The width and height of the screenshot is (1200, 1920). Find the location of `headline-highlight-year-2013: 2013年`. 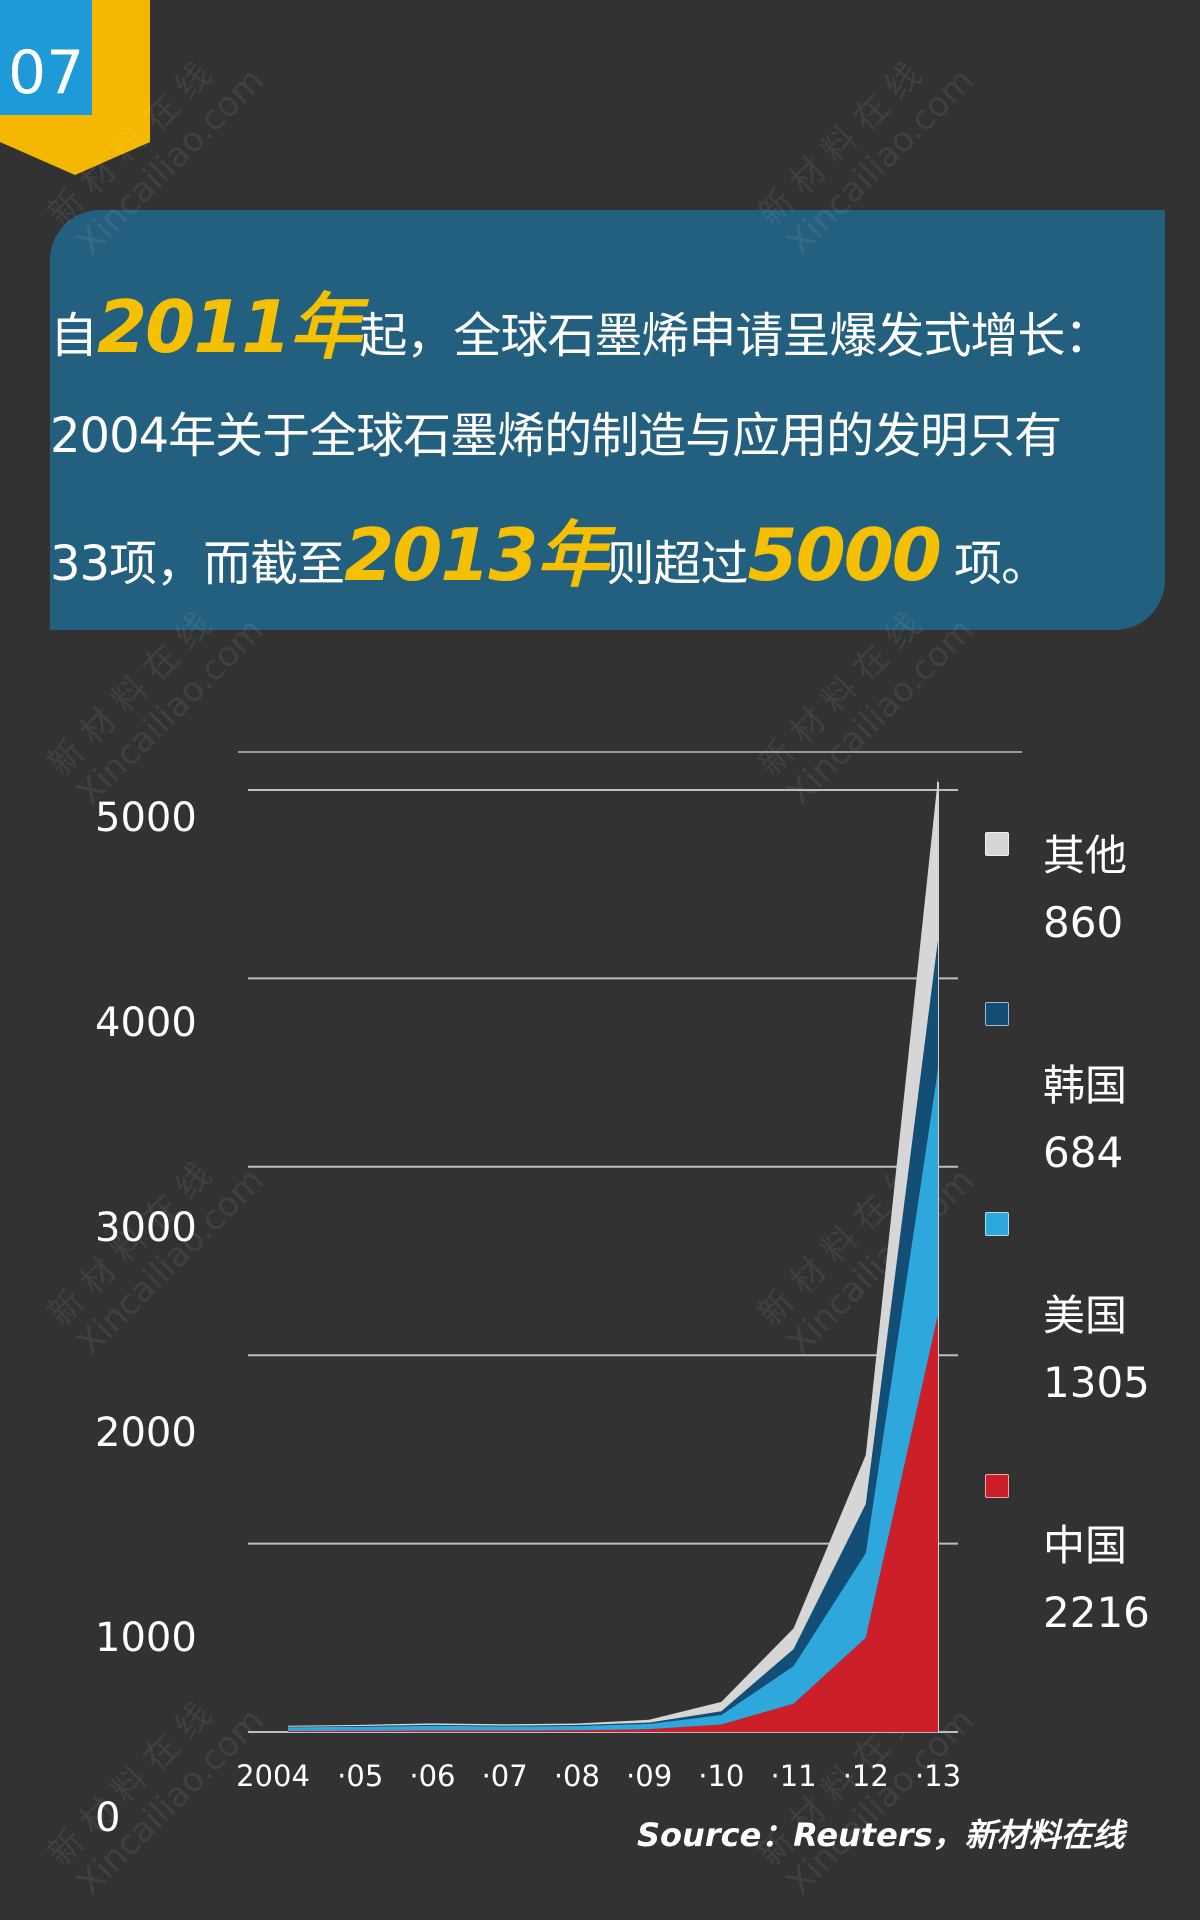

headline-highlight-year-2013: 2013年 is located at coordinates (476, 555).